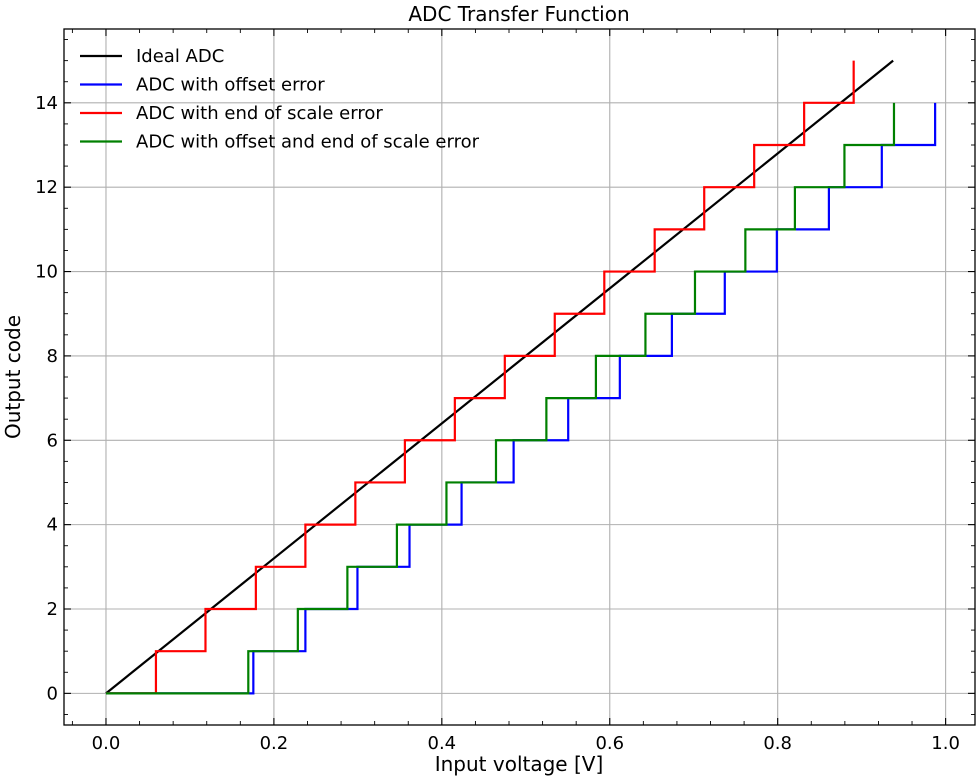 This screenshot has height=780, width=980. What do you see at coordinates (52, 356) in the screenshot?
I see `y-tick-label: 8` at bounding box center [52, 356].